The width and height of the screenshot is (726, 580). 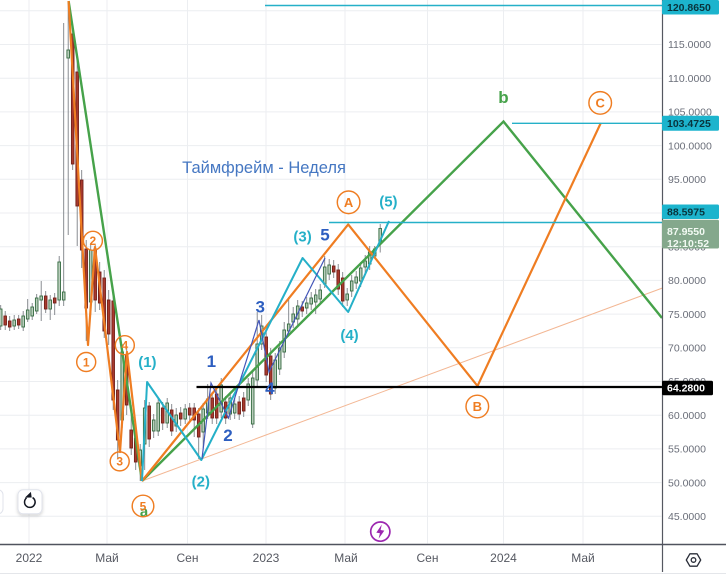 I want to click on svg-text: (3), so click(x=302, y=237).